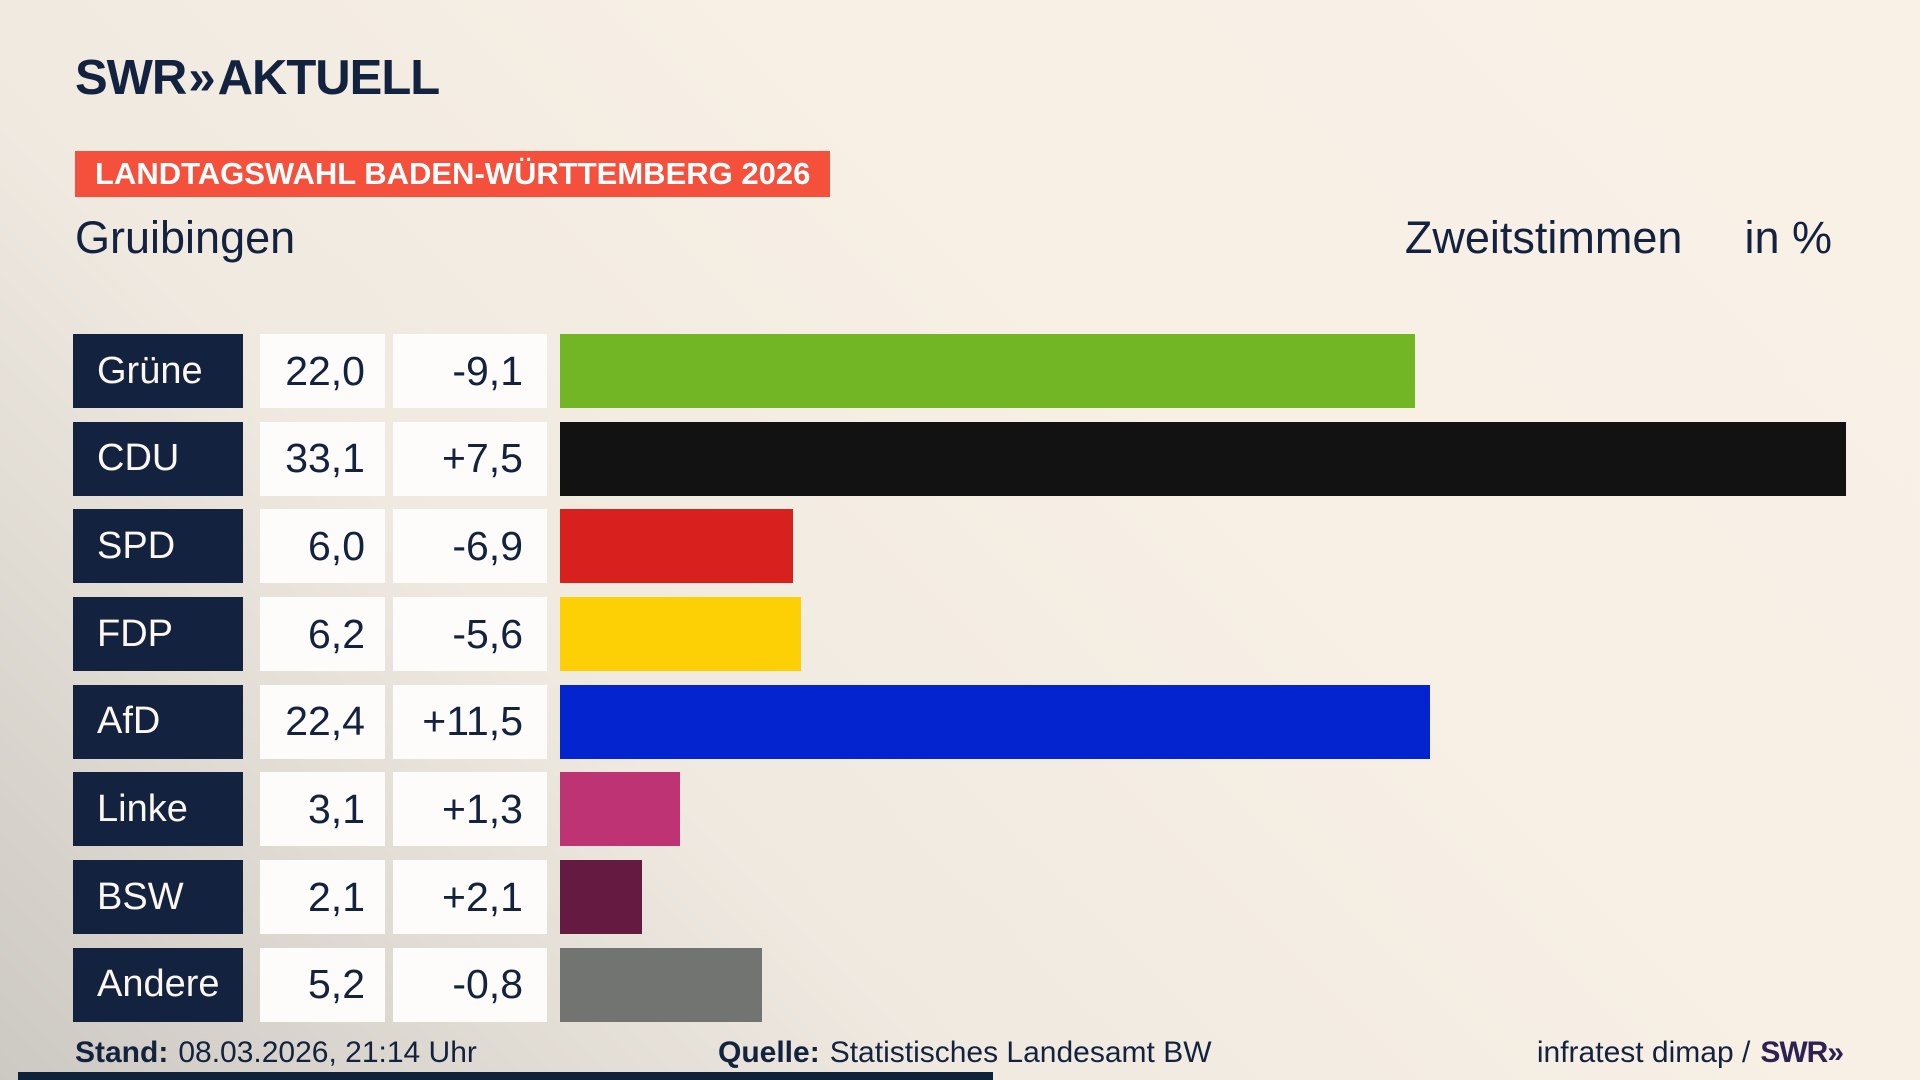 The width and height of the screenshot is (1920, 1080). Describe the element at coordinates (1543, 237) in the screenshot. I see `vote-type-label: Zweitstimmen` at that location.